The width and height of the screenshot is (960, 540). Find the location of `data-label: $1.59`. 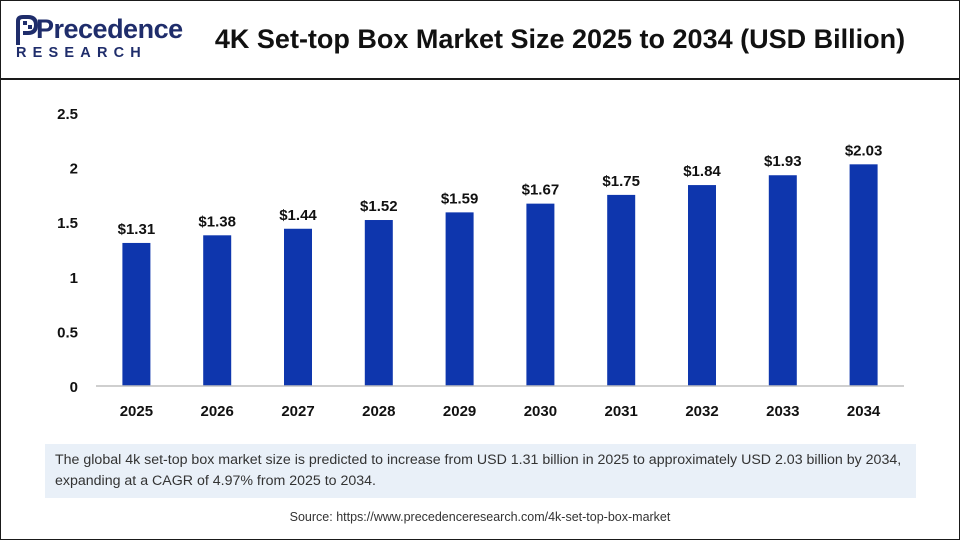

data-label: $1.59 is located at coordinates (460, 198).